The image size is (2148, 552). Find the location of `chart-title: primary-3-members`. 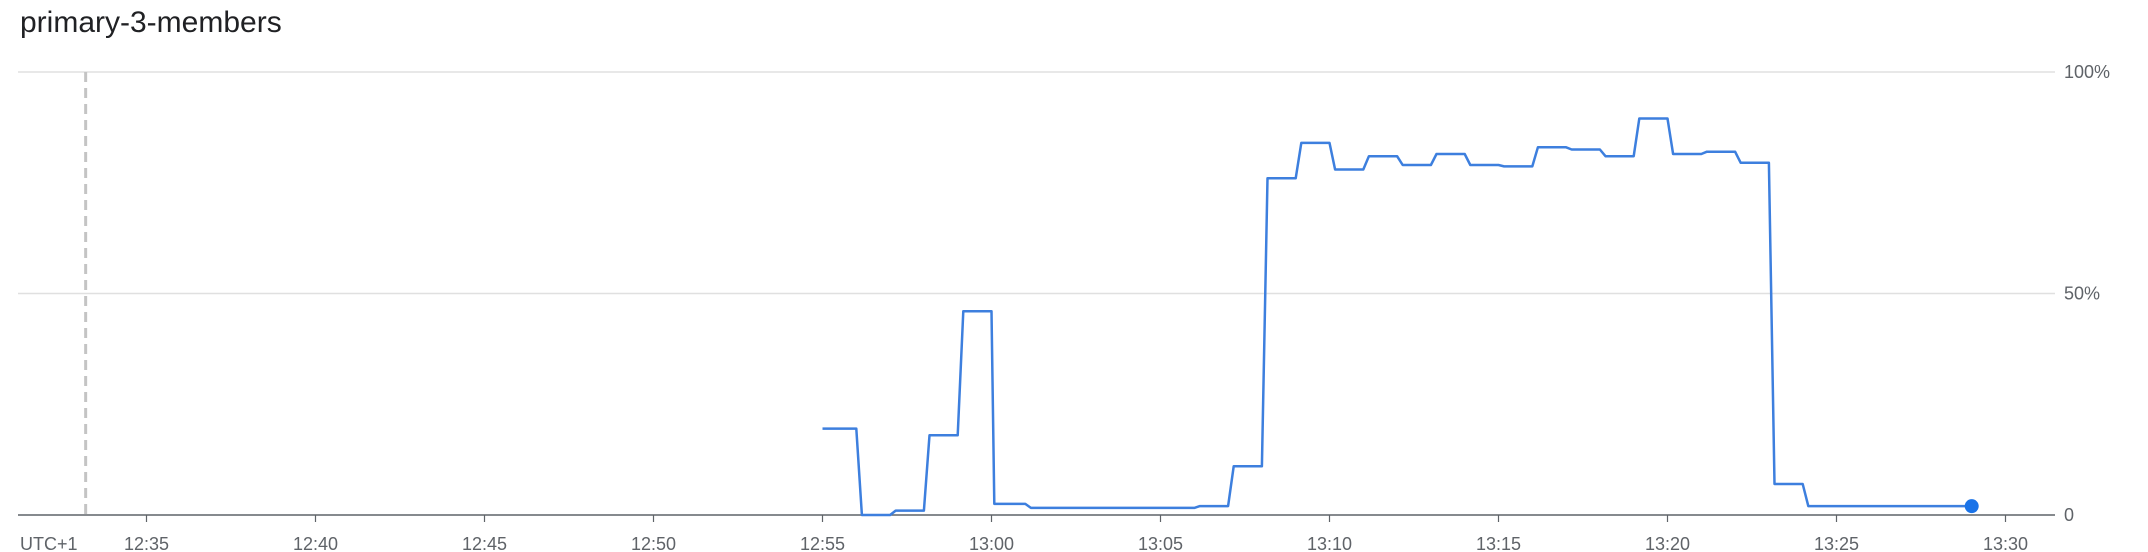

chart-title: primary-3-members is located at coordinates (151, 22).